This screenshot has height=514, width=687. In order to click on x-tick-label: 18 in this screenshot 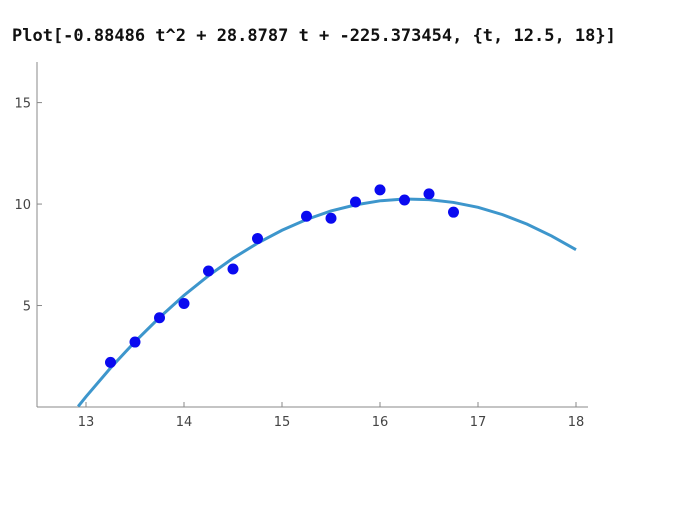, I will do `click(576, 422)`.